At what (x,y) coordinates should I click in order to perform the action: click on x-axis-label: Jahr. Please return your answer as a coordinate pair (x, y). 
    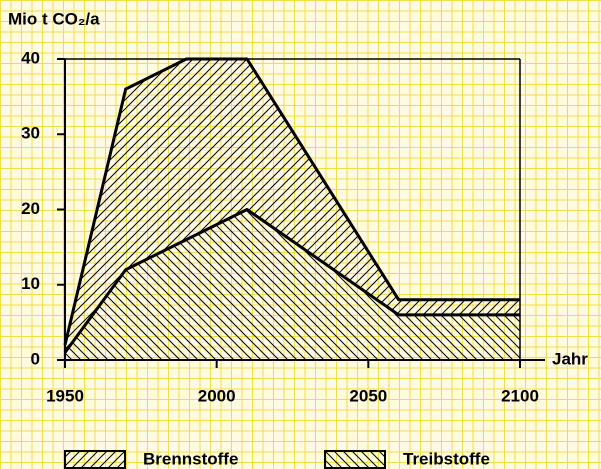
    Looking at the image, I should click on (570, 358).